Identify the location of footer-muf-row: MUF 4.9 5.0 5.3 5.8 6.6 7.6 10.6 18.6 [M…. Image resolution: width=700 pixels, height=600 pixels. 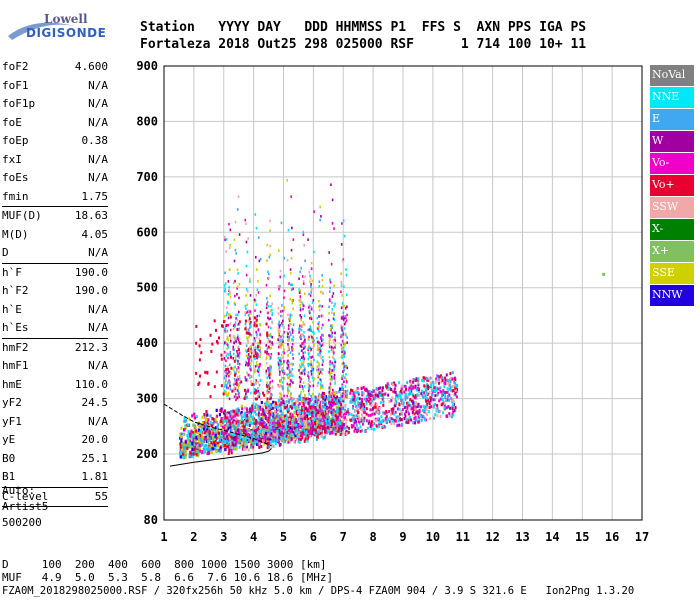
(168, 577).